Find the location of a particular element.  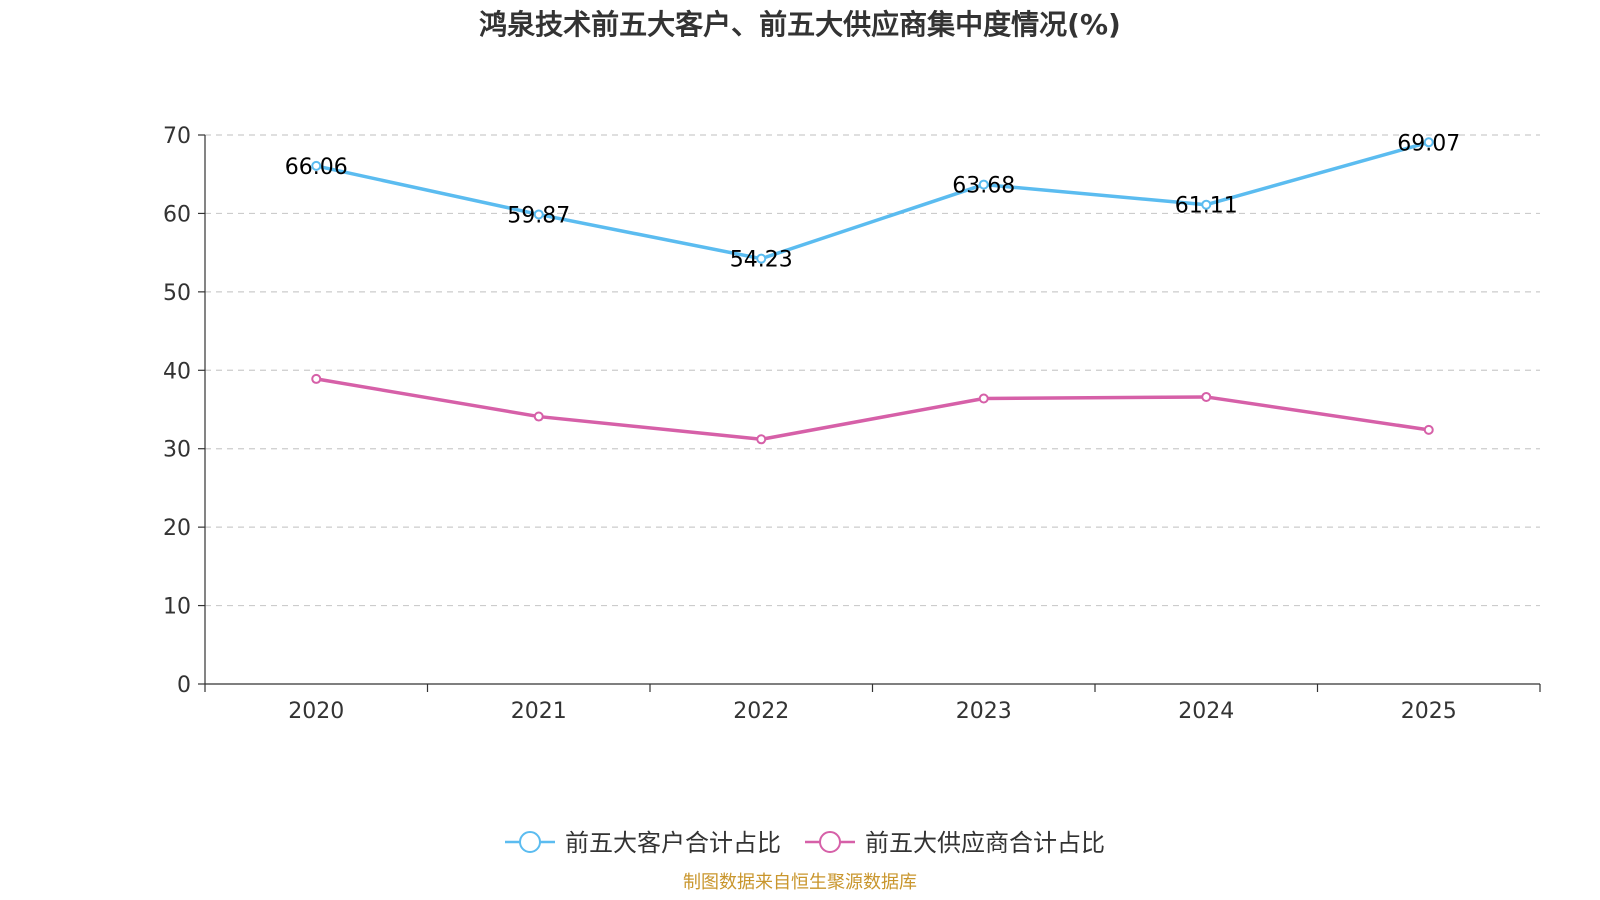

data-label: 63.68 is located at coordinates (983, 186).